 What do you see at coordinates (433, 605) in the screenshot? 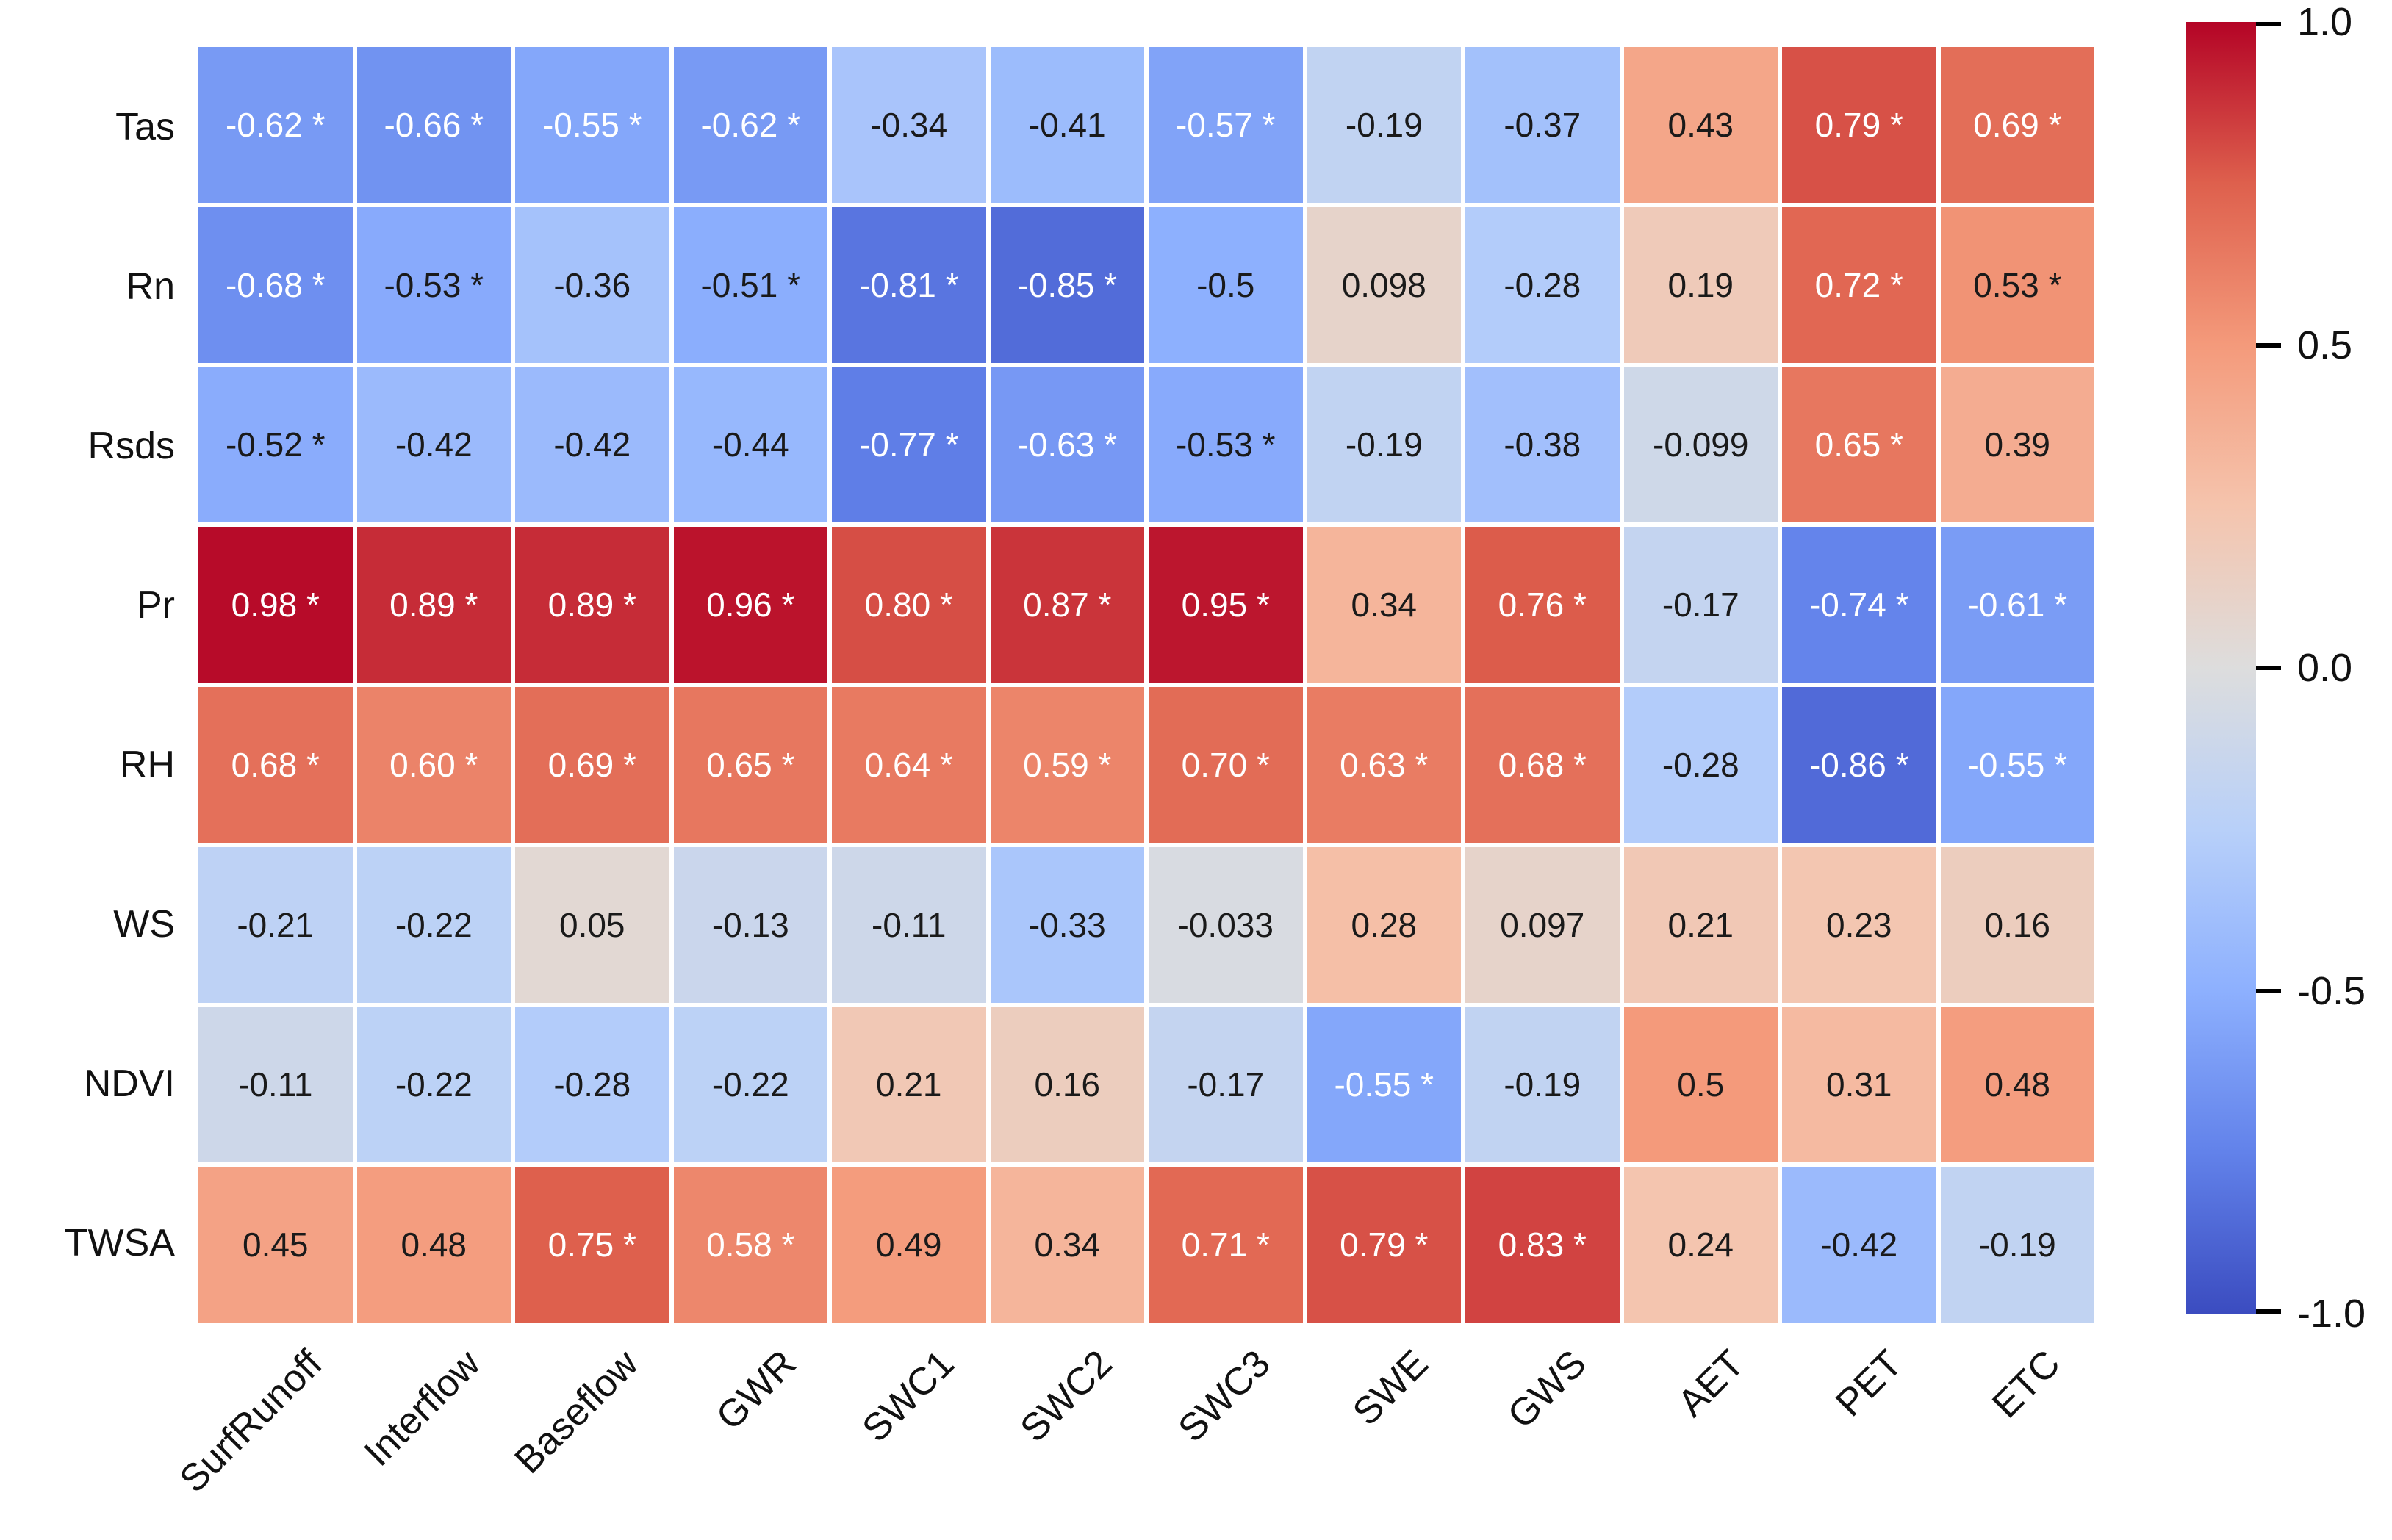
I see `cell-value: 0.89 *` at bounding box center [433, 605].